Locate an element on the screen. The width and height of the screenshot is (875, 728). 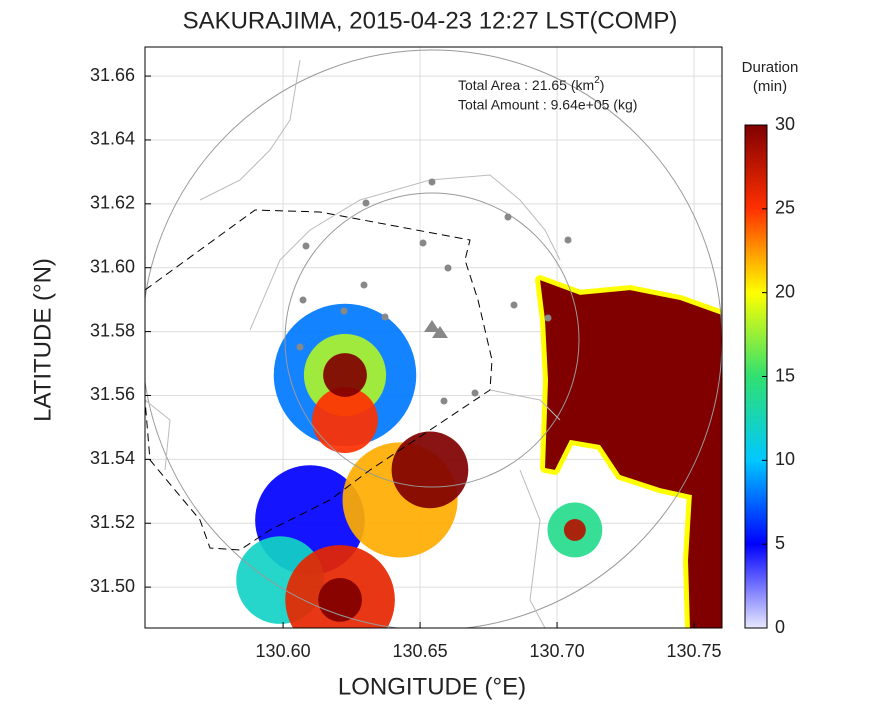
volcano is located at coordinates (436, 329).